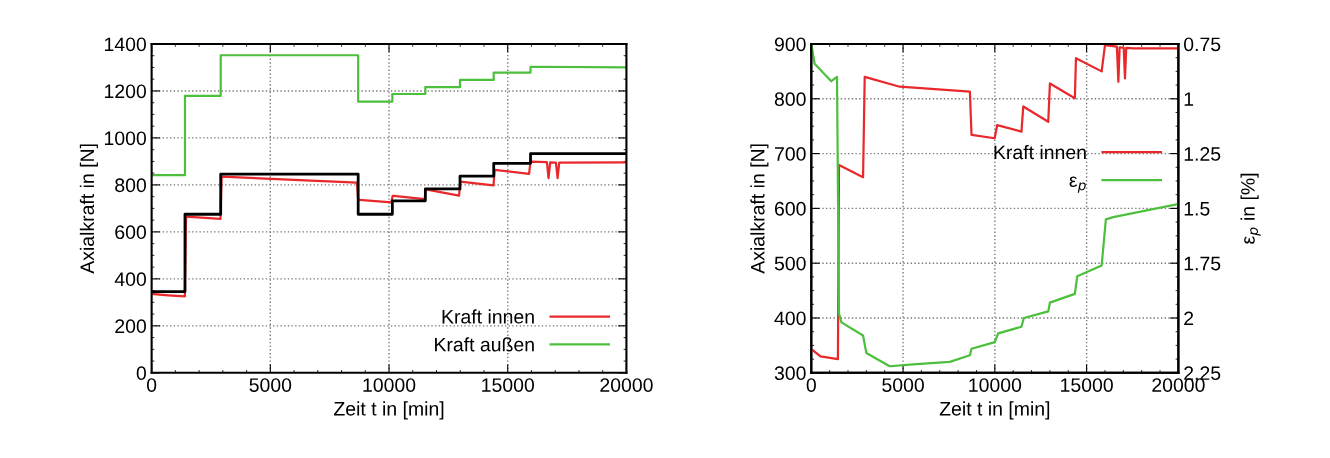 The height and width of the screenshot is (458, 1330). I want to click on y2-tick-label: 0.75, so click(1202, 44).